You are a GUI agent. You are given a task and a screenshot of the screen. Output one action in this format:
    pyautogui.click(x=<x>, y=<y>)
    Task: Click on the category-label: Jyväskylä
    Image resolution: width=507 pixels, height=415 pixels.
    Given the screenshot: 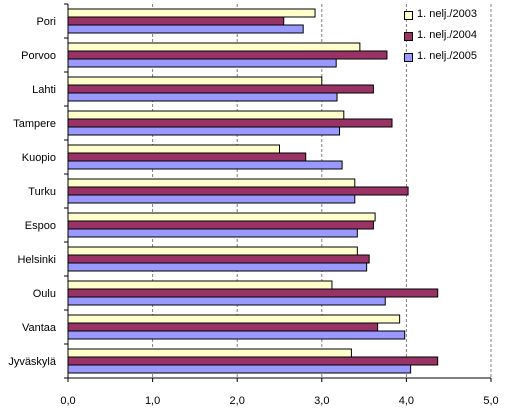 What is the action you would take?
    pyautogui.click(x=32, y=362)
    